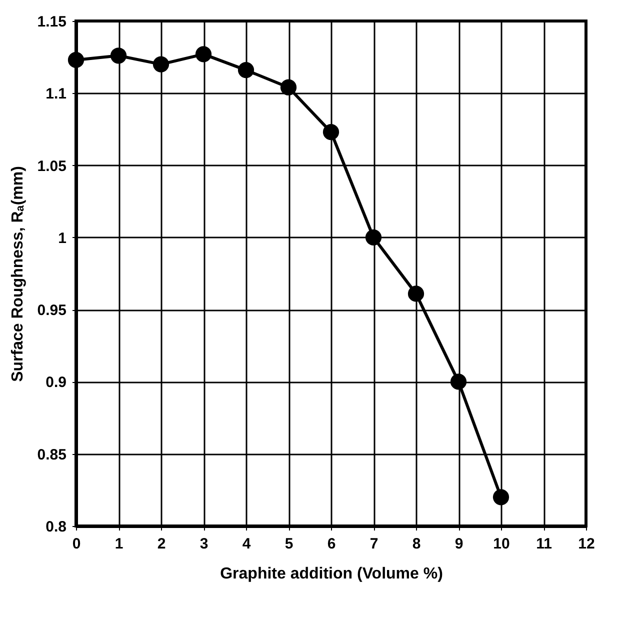 This screenshot has height=620, width=636. I want to click on x-tick-label: 7, so click(374, 544).